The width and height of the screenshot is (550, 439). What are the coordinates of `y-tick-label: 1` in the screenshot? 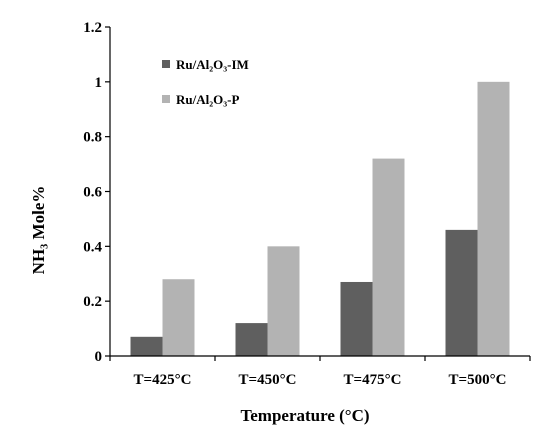 It's located at (99, 83).